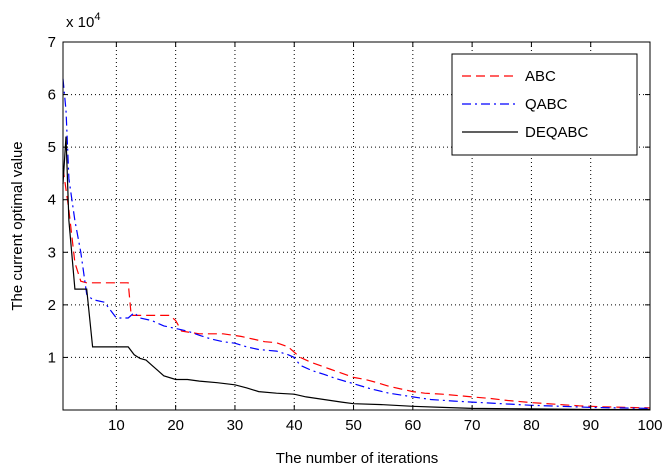 The width and height of the screenshot is (672, 469). What do you see at coordinates (412, 425) in the screenshot?
I see `x-tick-label: 60` at bounding box center [412, 425].